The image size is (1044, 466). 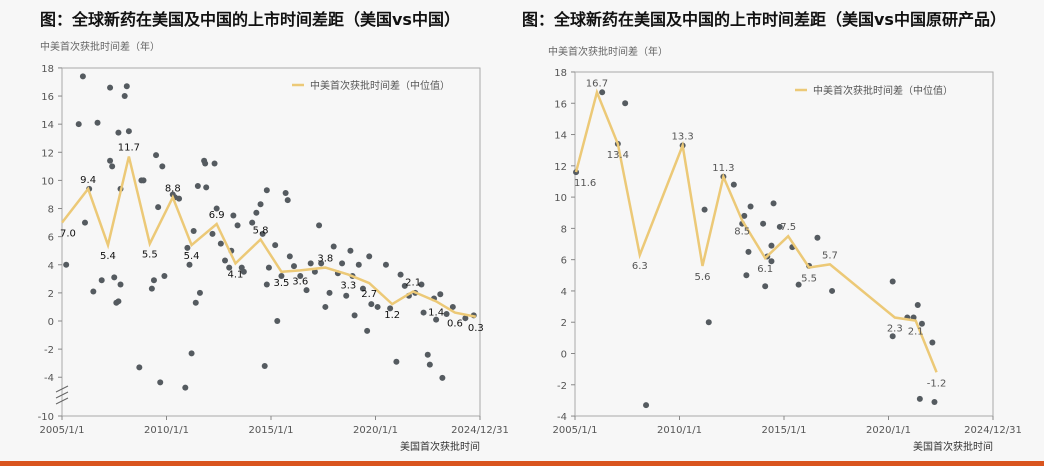 What do you see at coordinates (476, 328) in the screenshot?
I see `median-data-label: 0.3` at bounding box center [476, 328].